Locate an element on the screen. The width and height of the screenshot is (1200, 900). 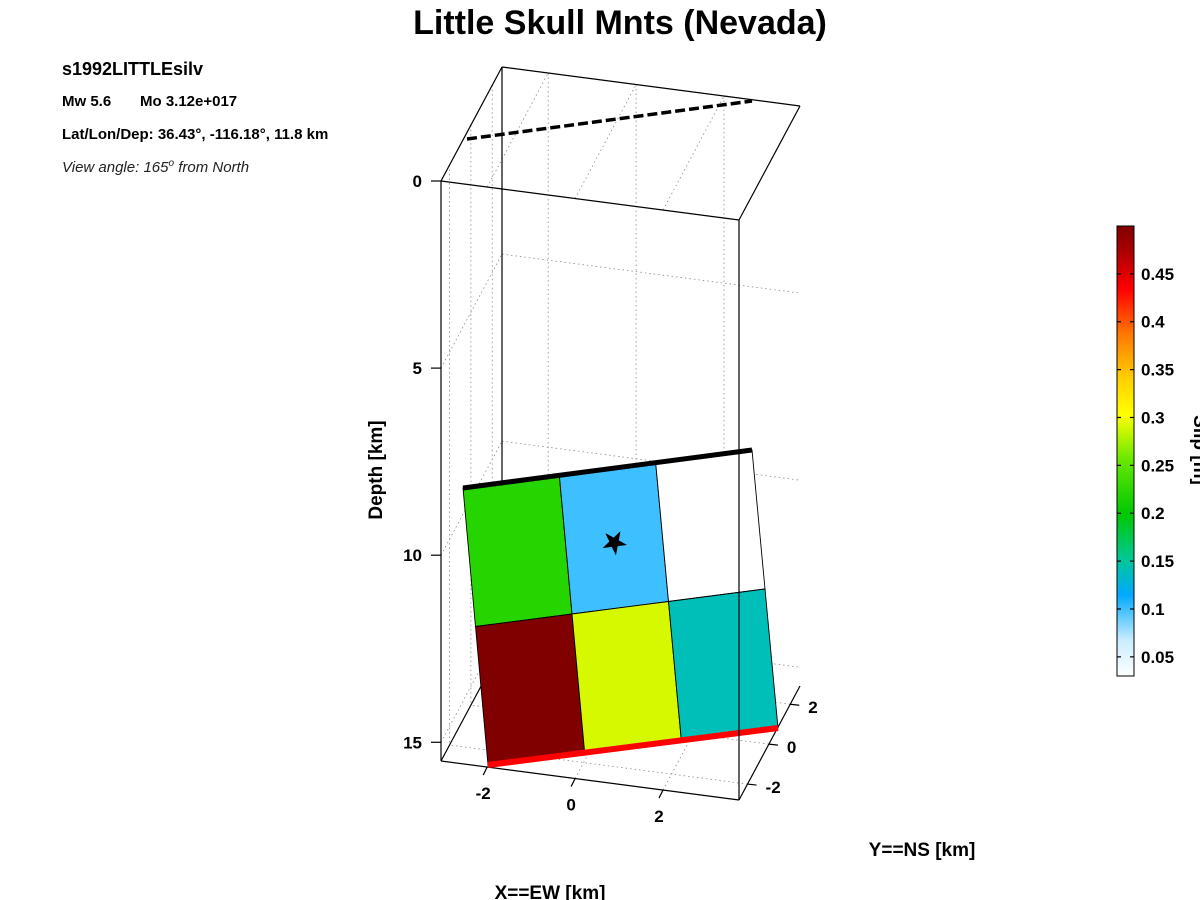
event-moment: Mo 3.12e+017 is located at coordinates (188, 101).